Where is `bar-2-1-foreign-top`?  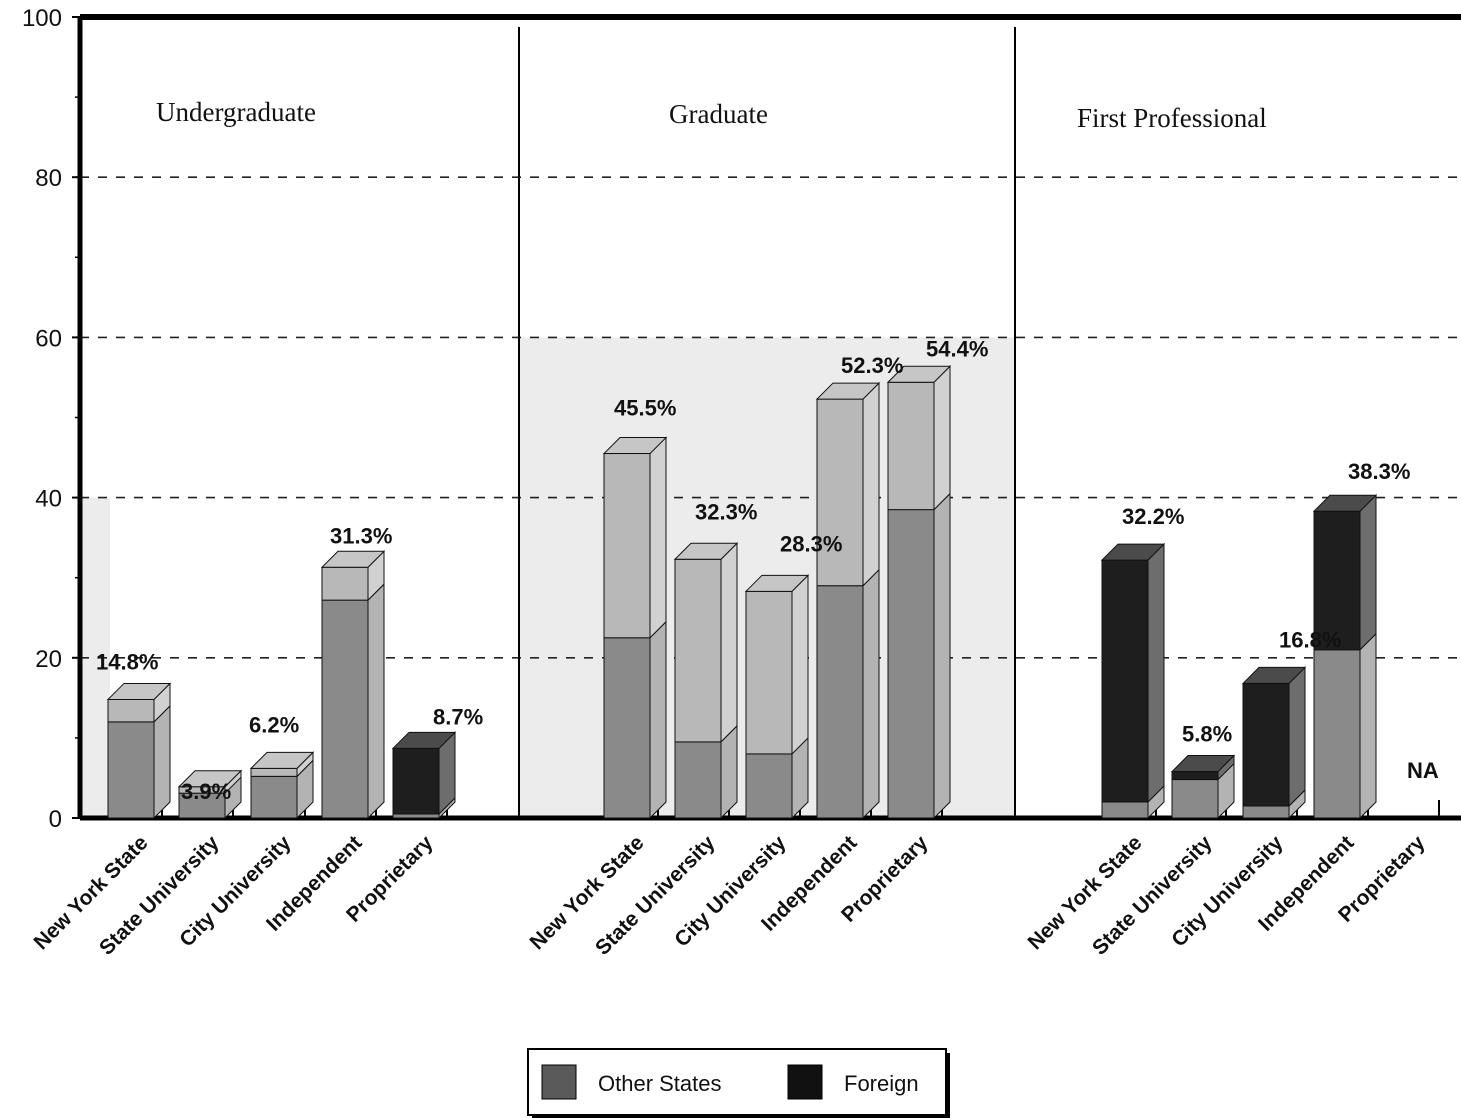 bar-2-1-foreign-top is located at coordinates (1203, 764).